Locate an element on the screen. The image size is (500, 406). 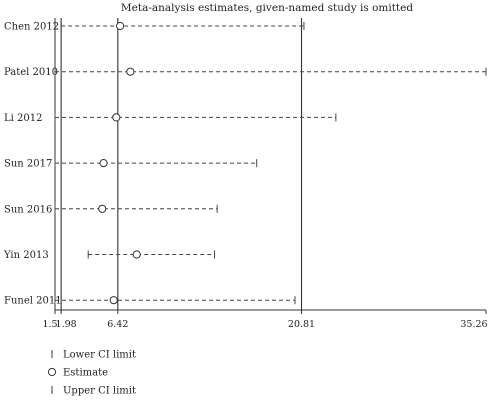
study-row-3: Sun 2017 is located at coordinates (131, 164).